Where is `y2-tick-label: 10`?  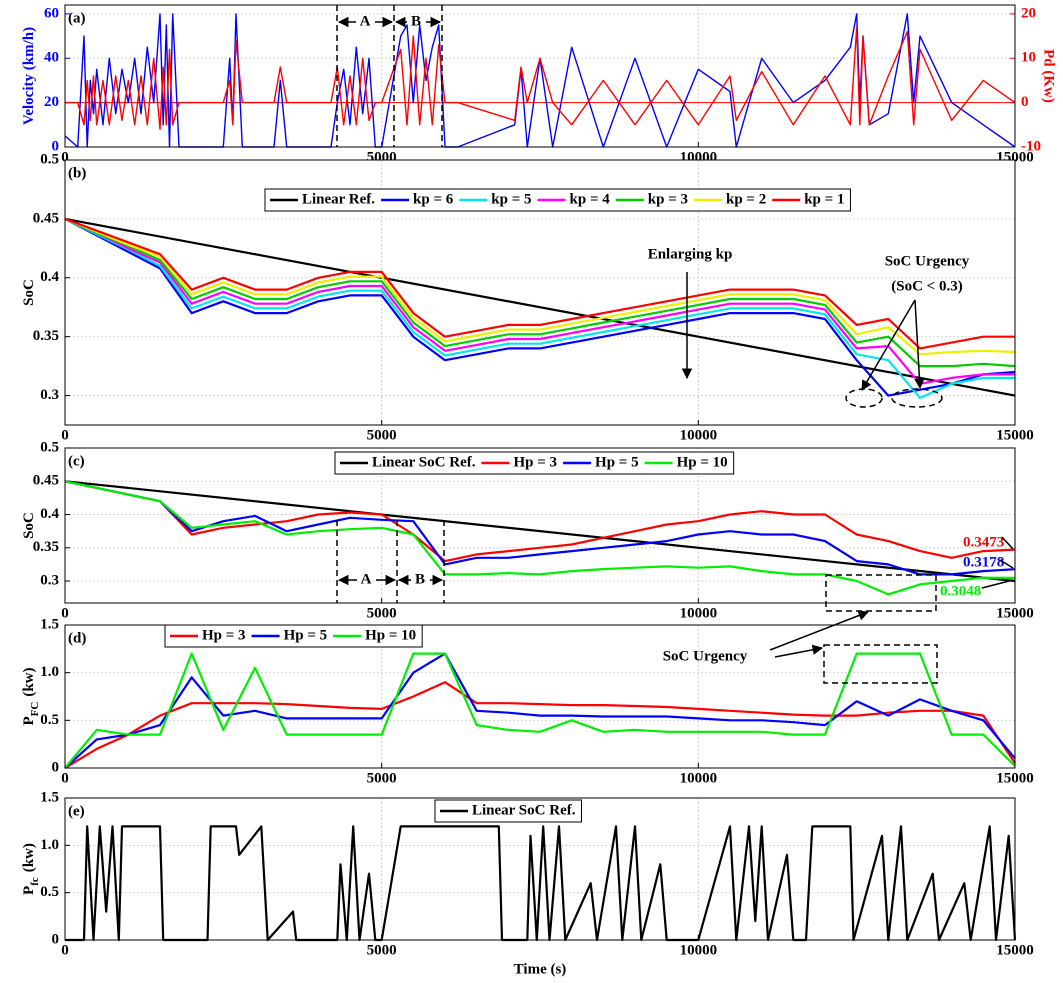
y2-tick-label: 10 is located at coordinates (1028, 58).